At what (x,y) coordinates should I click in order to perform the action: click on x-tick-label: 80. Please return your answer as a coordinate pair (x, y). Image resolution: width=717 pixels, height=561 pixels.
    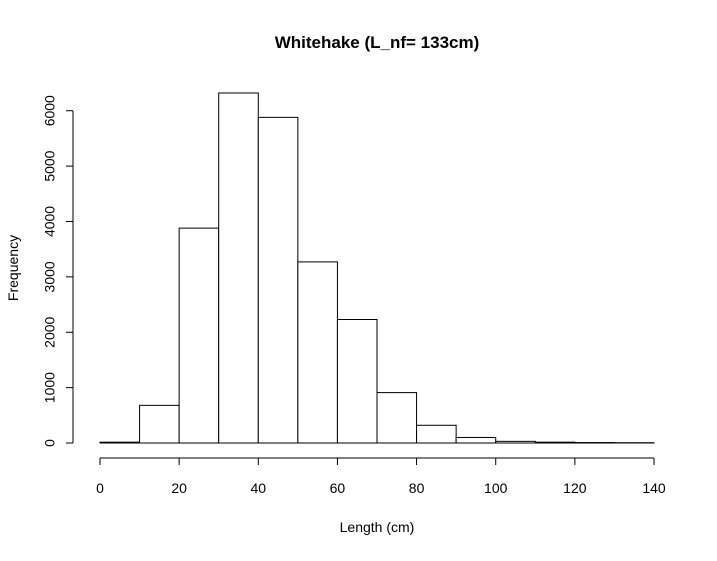
    Looking at the image, I should click on (417, 488).